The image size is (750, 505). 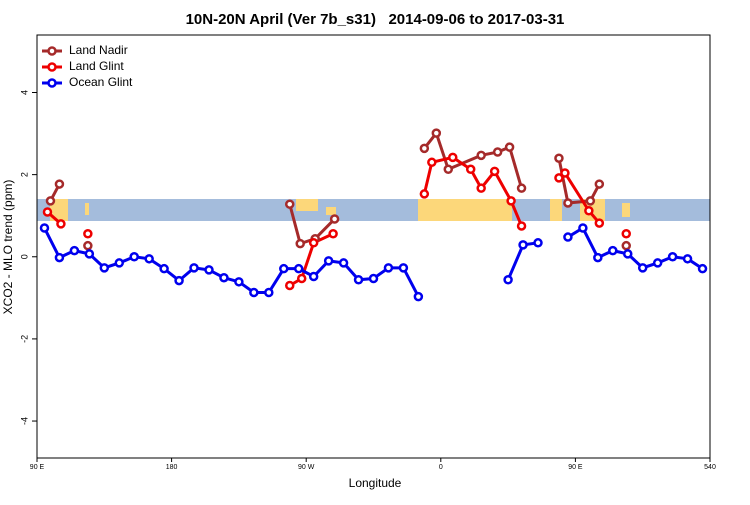 I want to click on x-tick-label: 90 W, so click(x=306, y=467).